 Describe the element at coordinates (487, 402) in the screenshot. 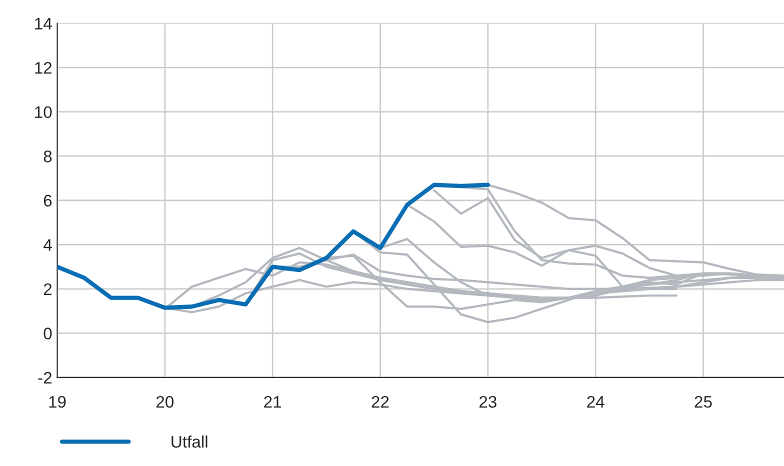

I see `x-tick-label: 23` at that location.